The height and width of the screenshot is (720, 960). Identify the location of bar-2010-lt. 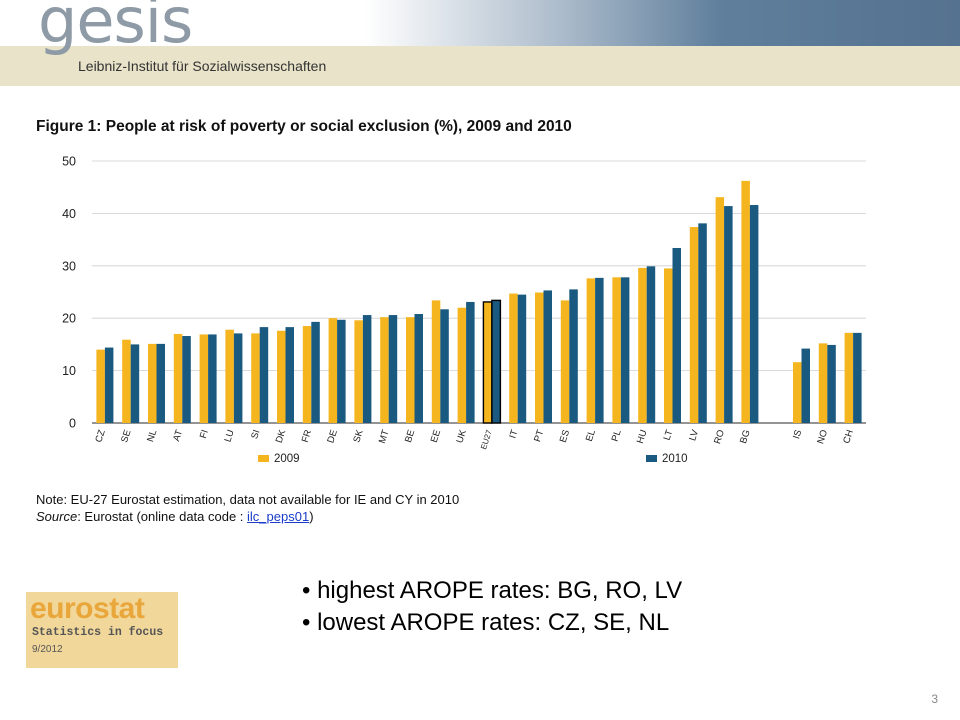
(676, 335).